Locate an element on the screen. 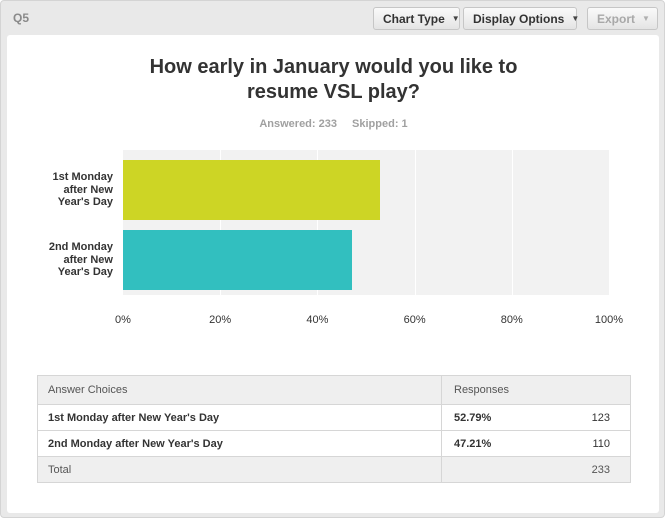  display-options-button: Display Options ▼ is located at coordinates (521, 18).